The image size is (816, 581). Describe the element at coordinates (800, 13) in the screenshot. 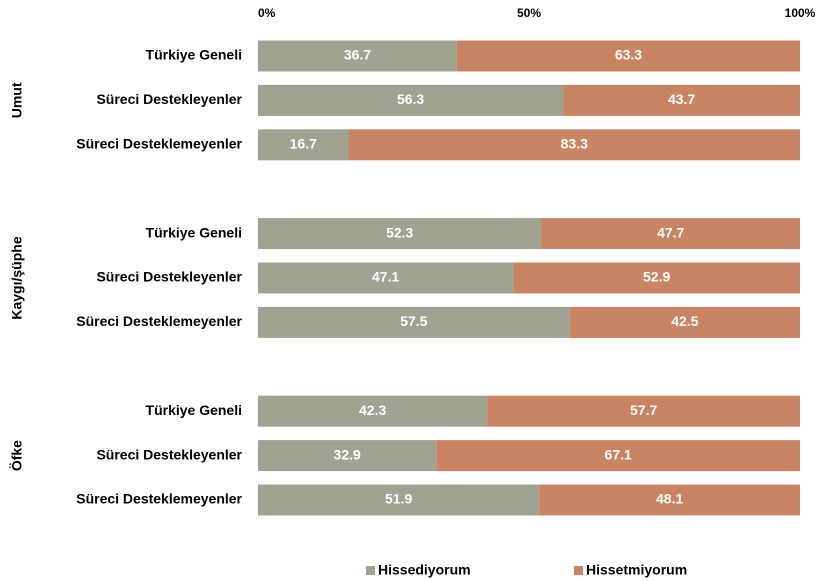

I see `x-tick-label: 100%` at that location.